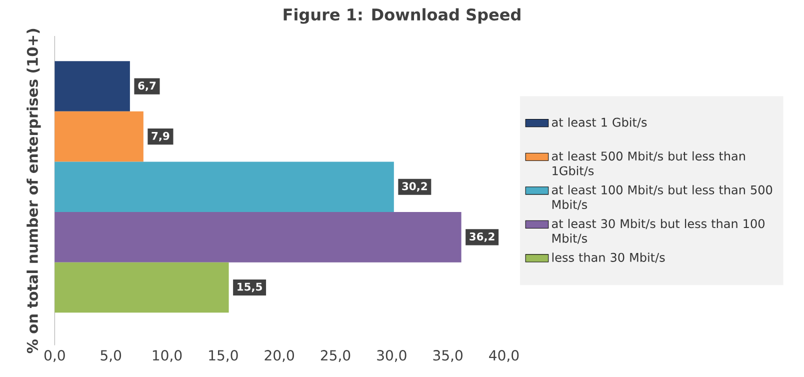  Describe the element at coordinates (648, 163) in the screenshot. I see `legend-label: at least 500 Mbit/s but less than 1Gbit/s` at that location.